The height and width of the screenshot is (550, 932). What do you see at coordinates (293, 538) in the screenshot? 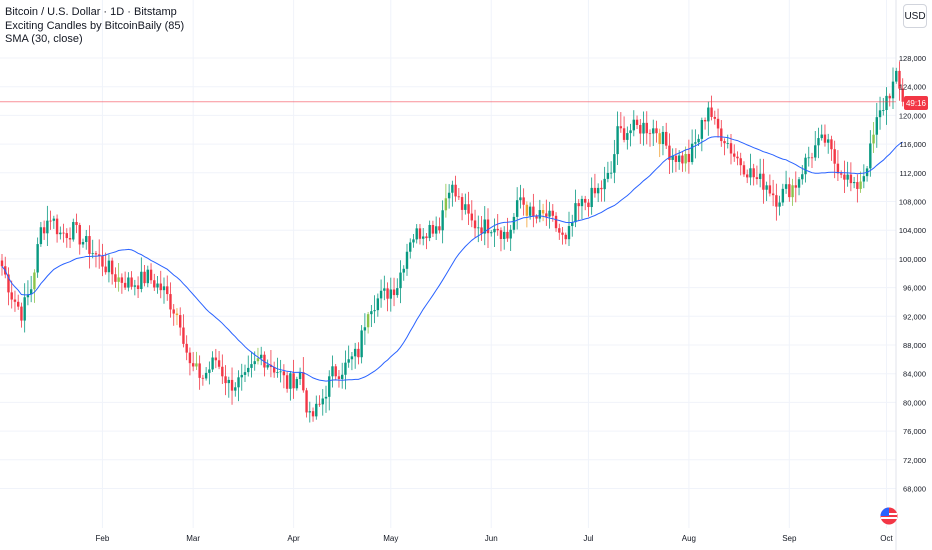
I see `x-tick-label: Apr` at bounding box center [293, 538].